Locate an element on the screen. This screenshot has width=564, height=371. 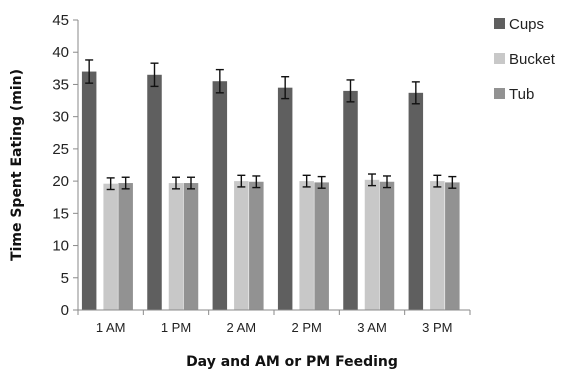
legend-item-tub: Tub is located at coordinates (514, 94).